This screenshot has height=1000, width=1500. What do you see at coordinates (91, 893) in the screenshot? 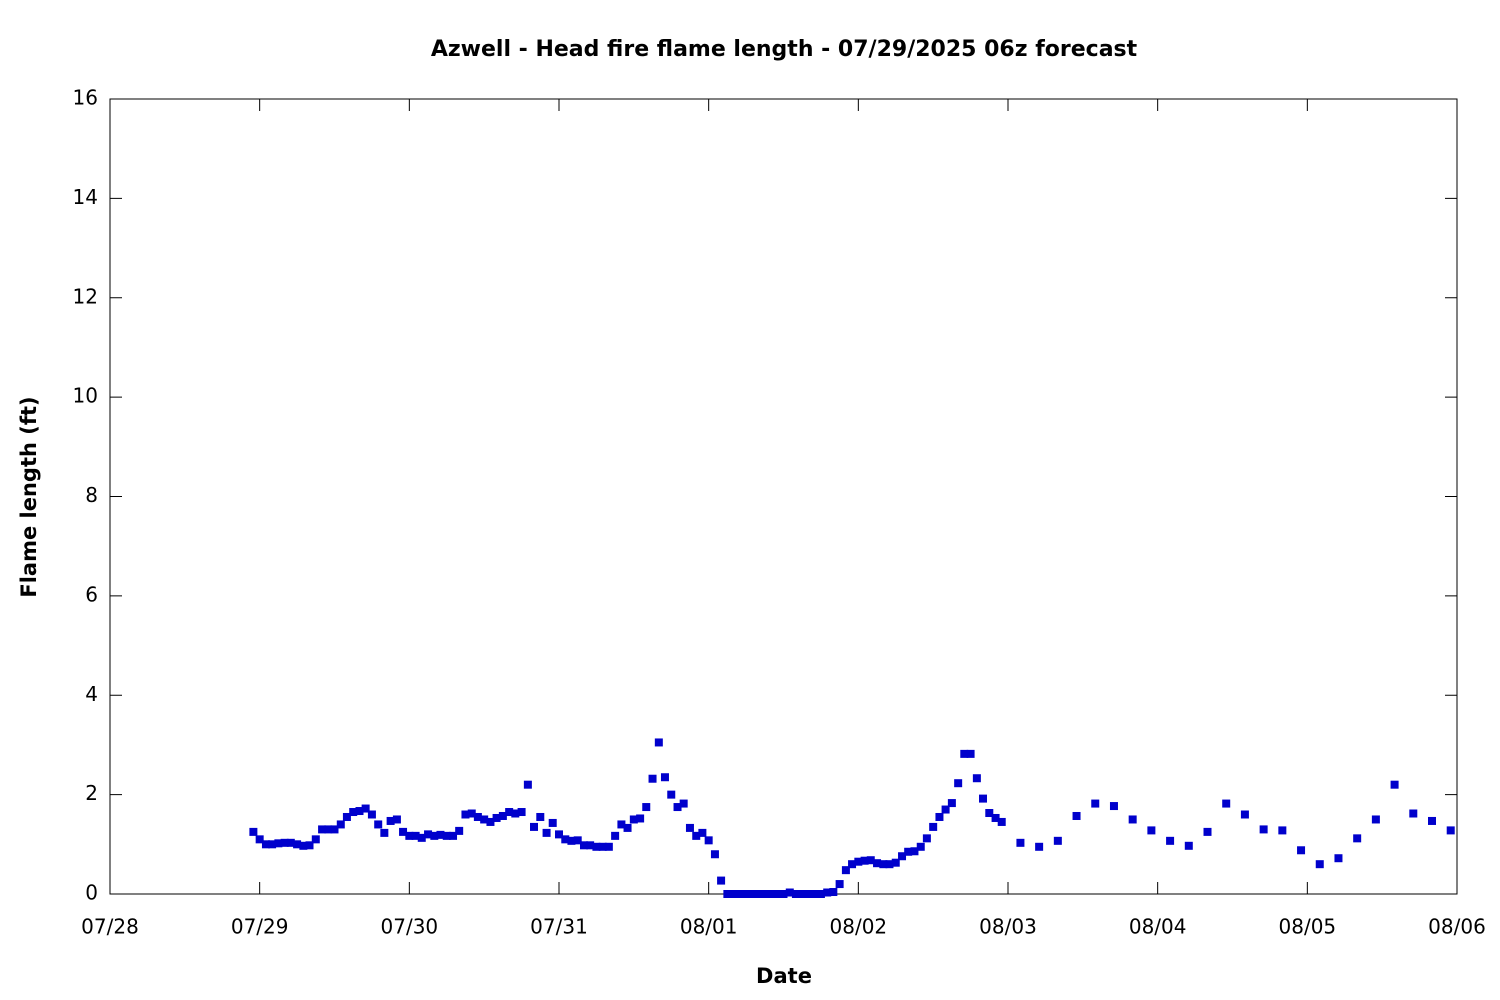
I see `y-tick-label: 0` at bounding box center [91, 893].